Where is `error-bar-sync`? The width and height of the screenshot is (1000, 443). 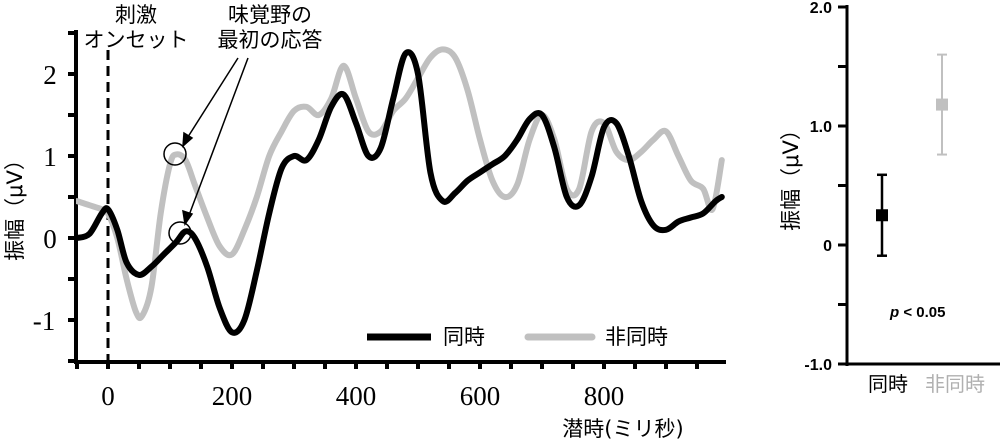
error-bar-sync is located at coordinates (882, 215).